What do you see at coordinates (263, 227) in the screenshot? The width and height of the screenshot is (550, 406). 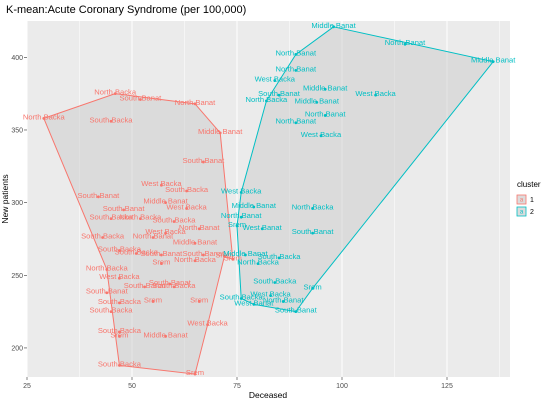 I see `data-label-cluster-2: West Banat` at bounding box center [263, 227].